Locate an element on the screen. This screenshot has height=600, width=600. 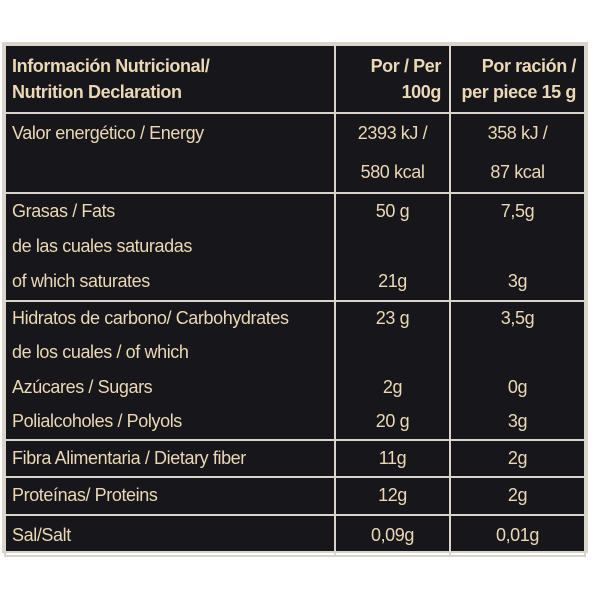
cell-content: 50 g 21g is located at coordinates (392, 247).